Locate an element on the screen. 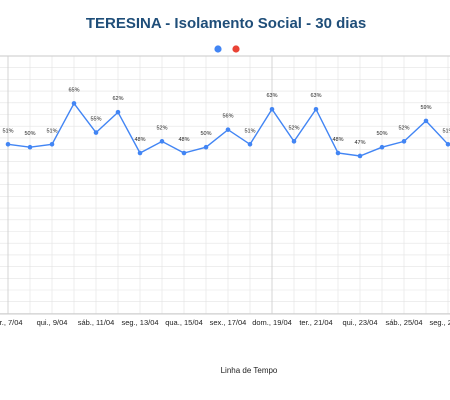 This screenshot has height=400, width=450. data-label: 65% is located at coordinates (73, 90).